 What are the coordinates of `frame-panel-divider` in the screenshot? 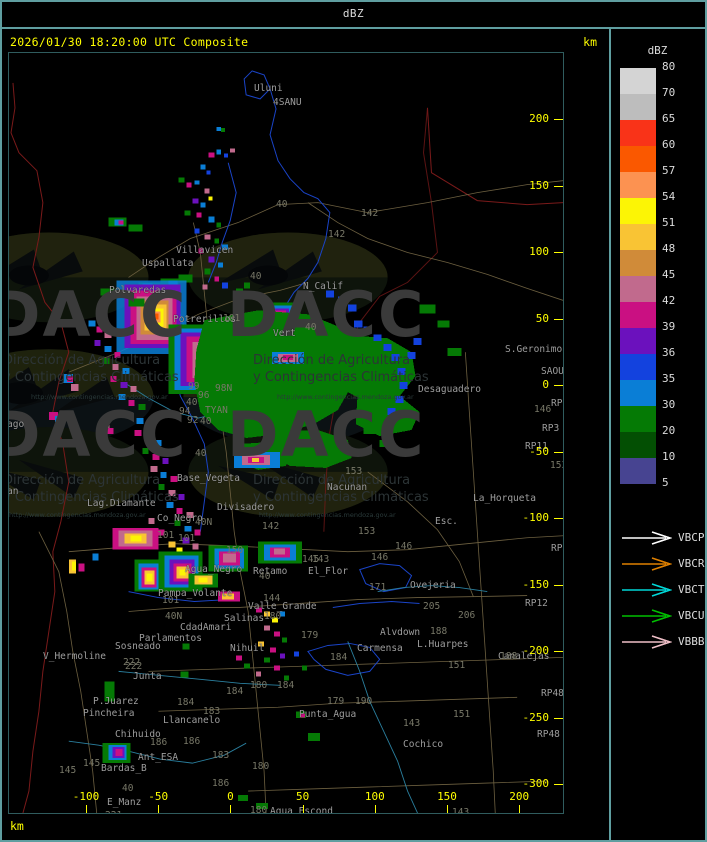 It's located at (610, 434).